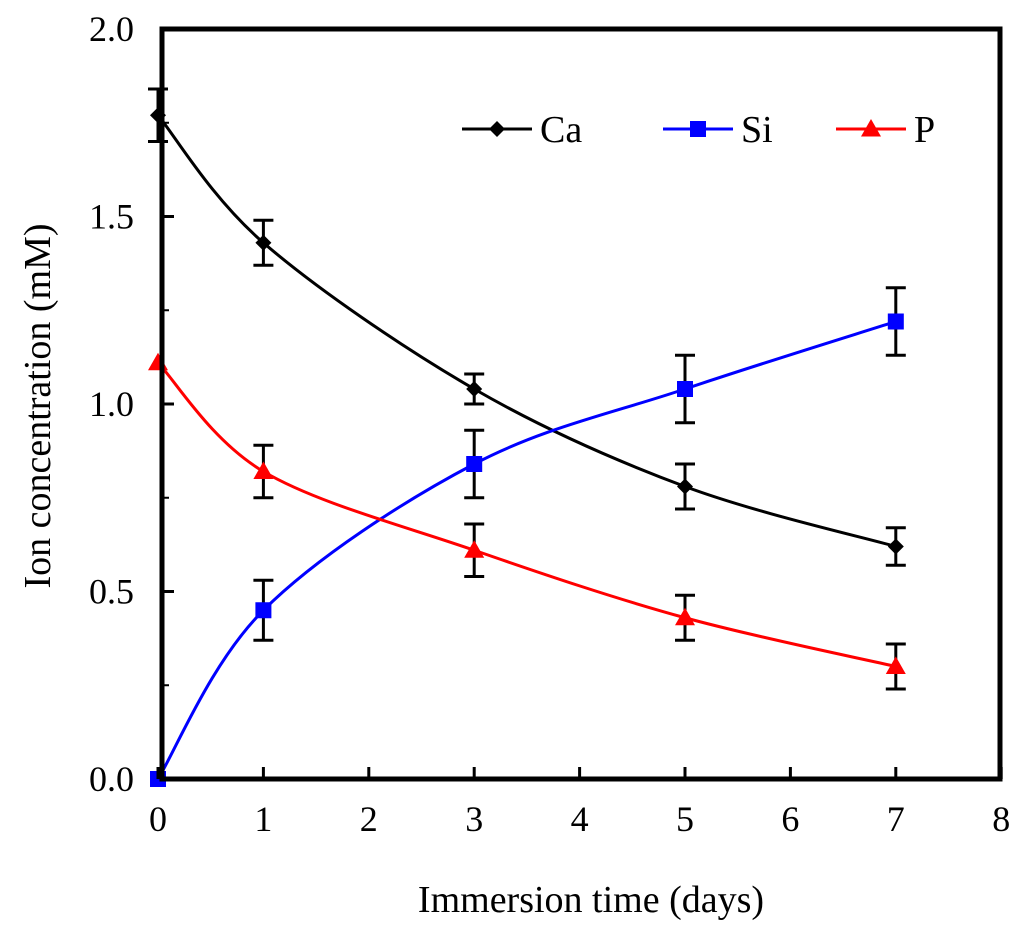 The image size is (1024, 931). What do you see at coordinates (591, 900) in the screenshot?
I see `x-axis-title: Immersion time (days)` at bounding box center [591, 900].